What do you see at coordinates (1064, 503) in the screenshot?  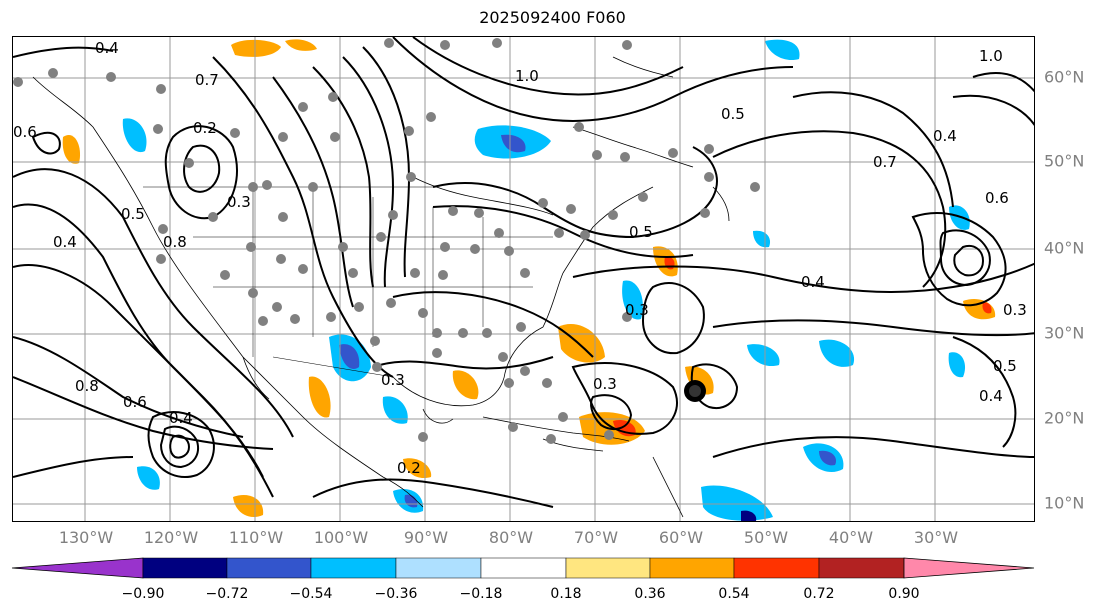 I see `lat-label: 10°N` at bounding box center [1064, 503].